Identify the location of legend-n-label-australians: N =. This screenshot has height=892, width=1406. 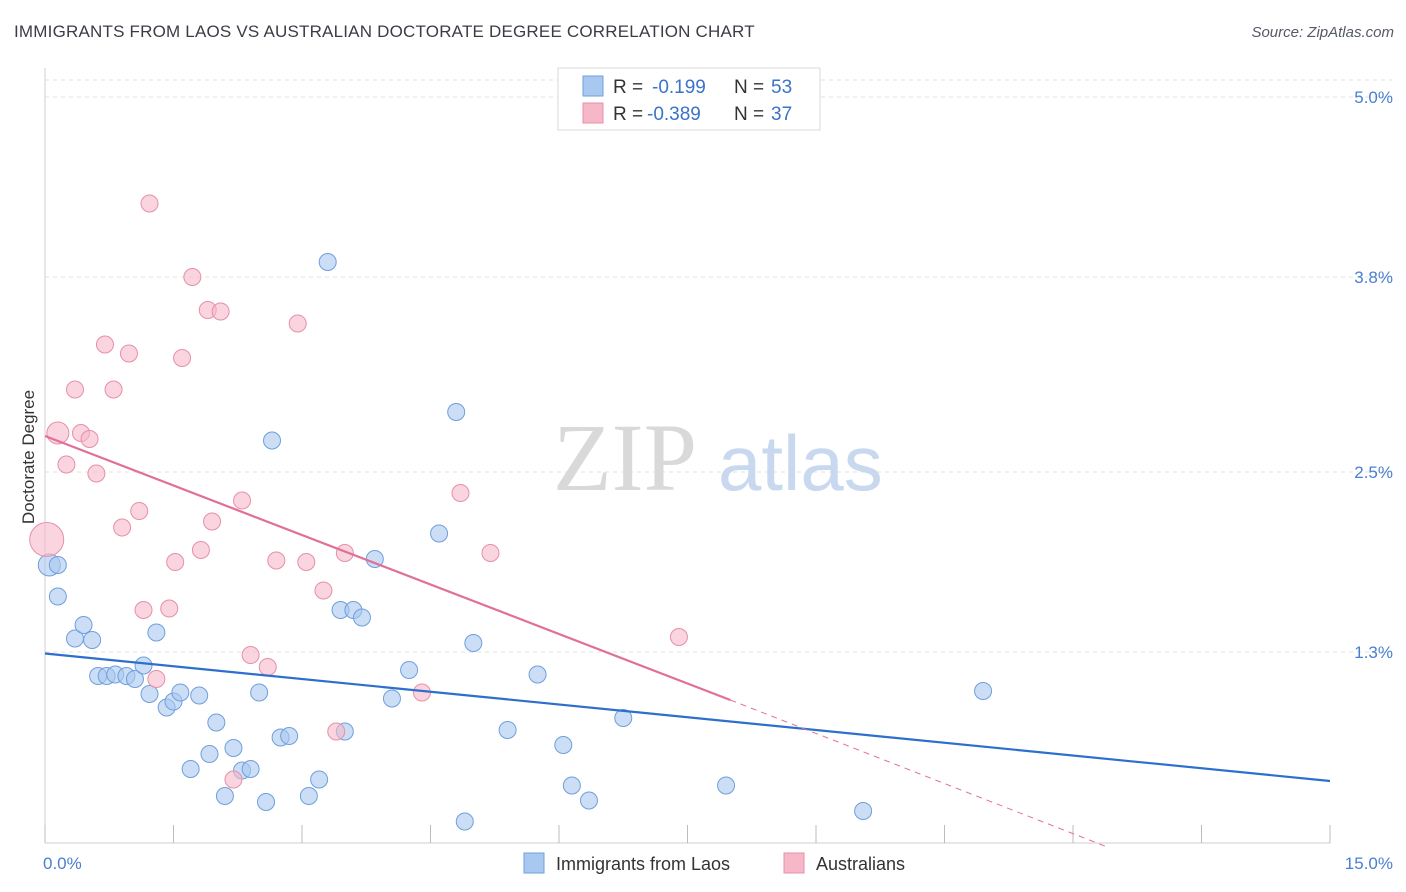
(749, 114).